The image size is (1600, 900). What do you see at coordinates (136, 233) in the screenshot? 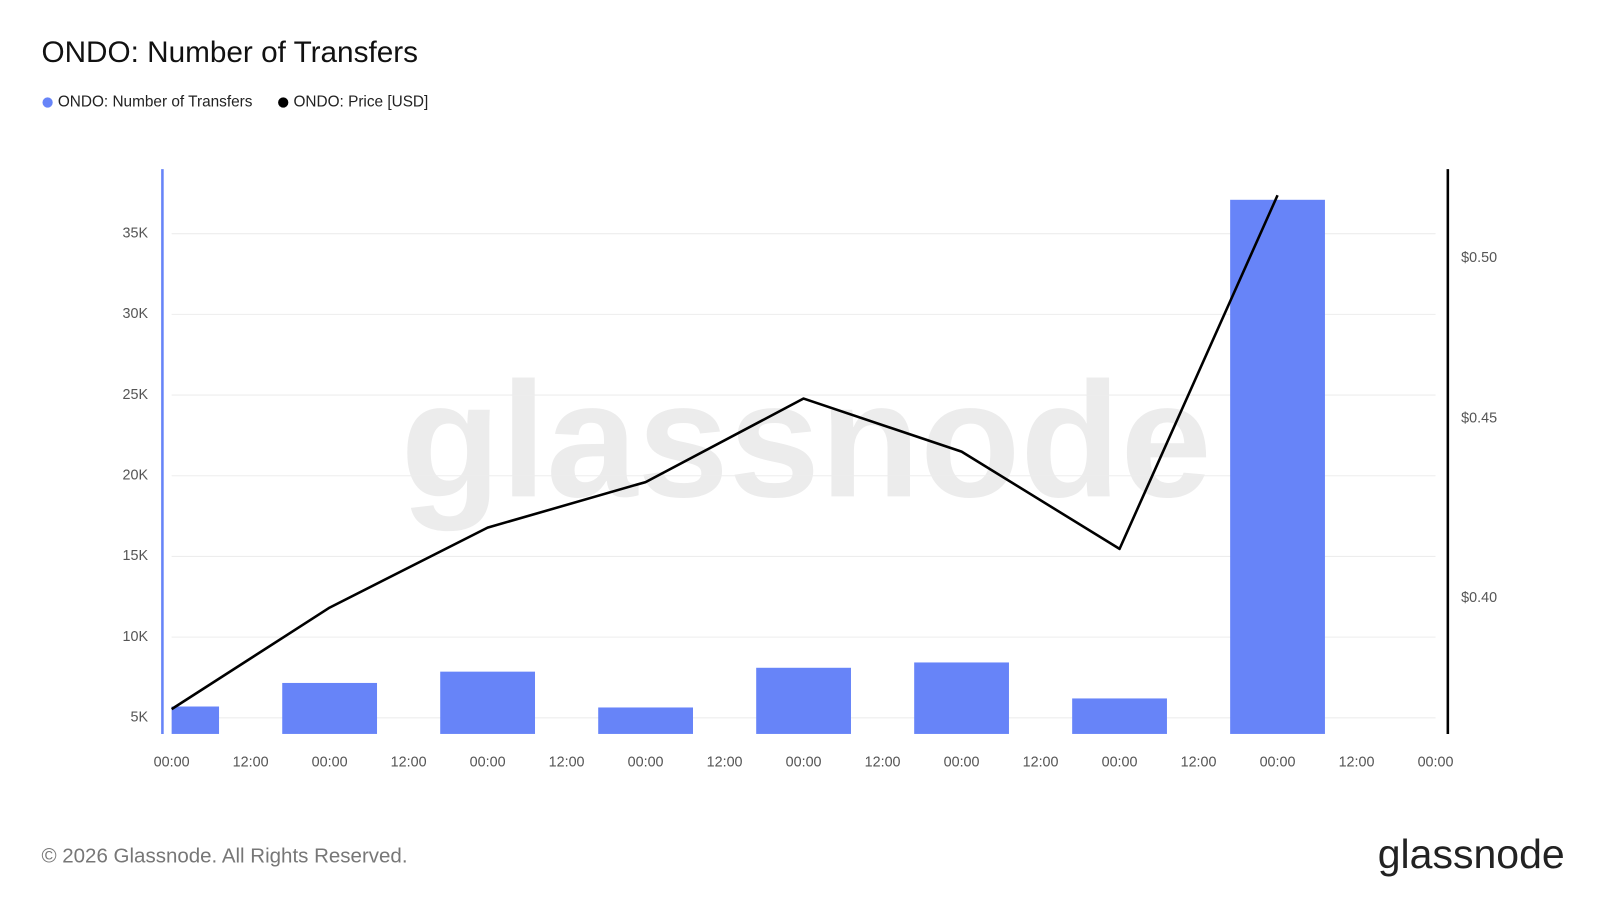
I see `y-tick-label: 35K` at bounding box center [136, 233].